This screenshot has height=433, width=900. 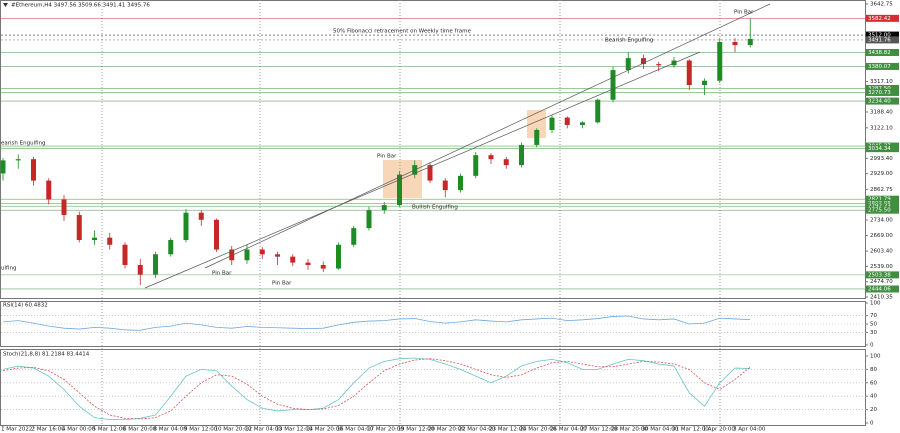 I want to click on x-tick-label: 3 Apr 04:00, so click(x=749, y=430).